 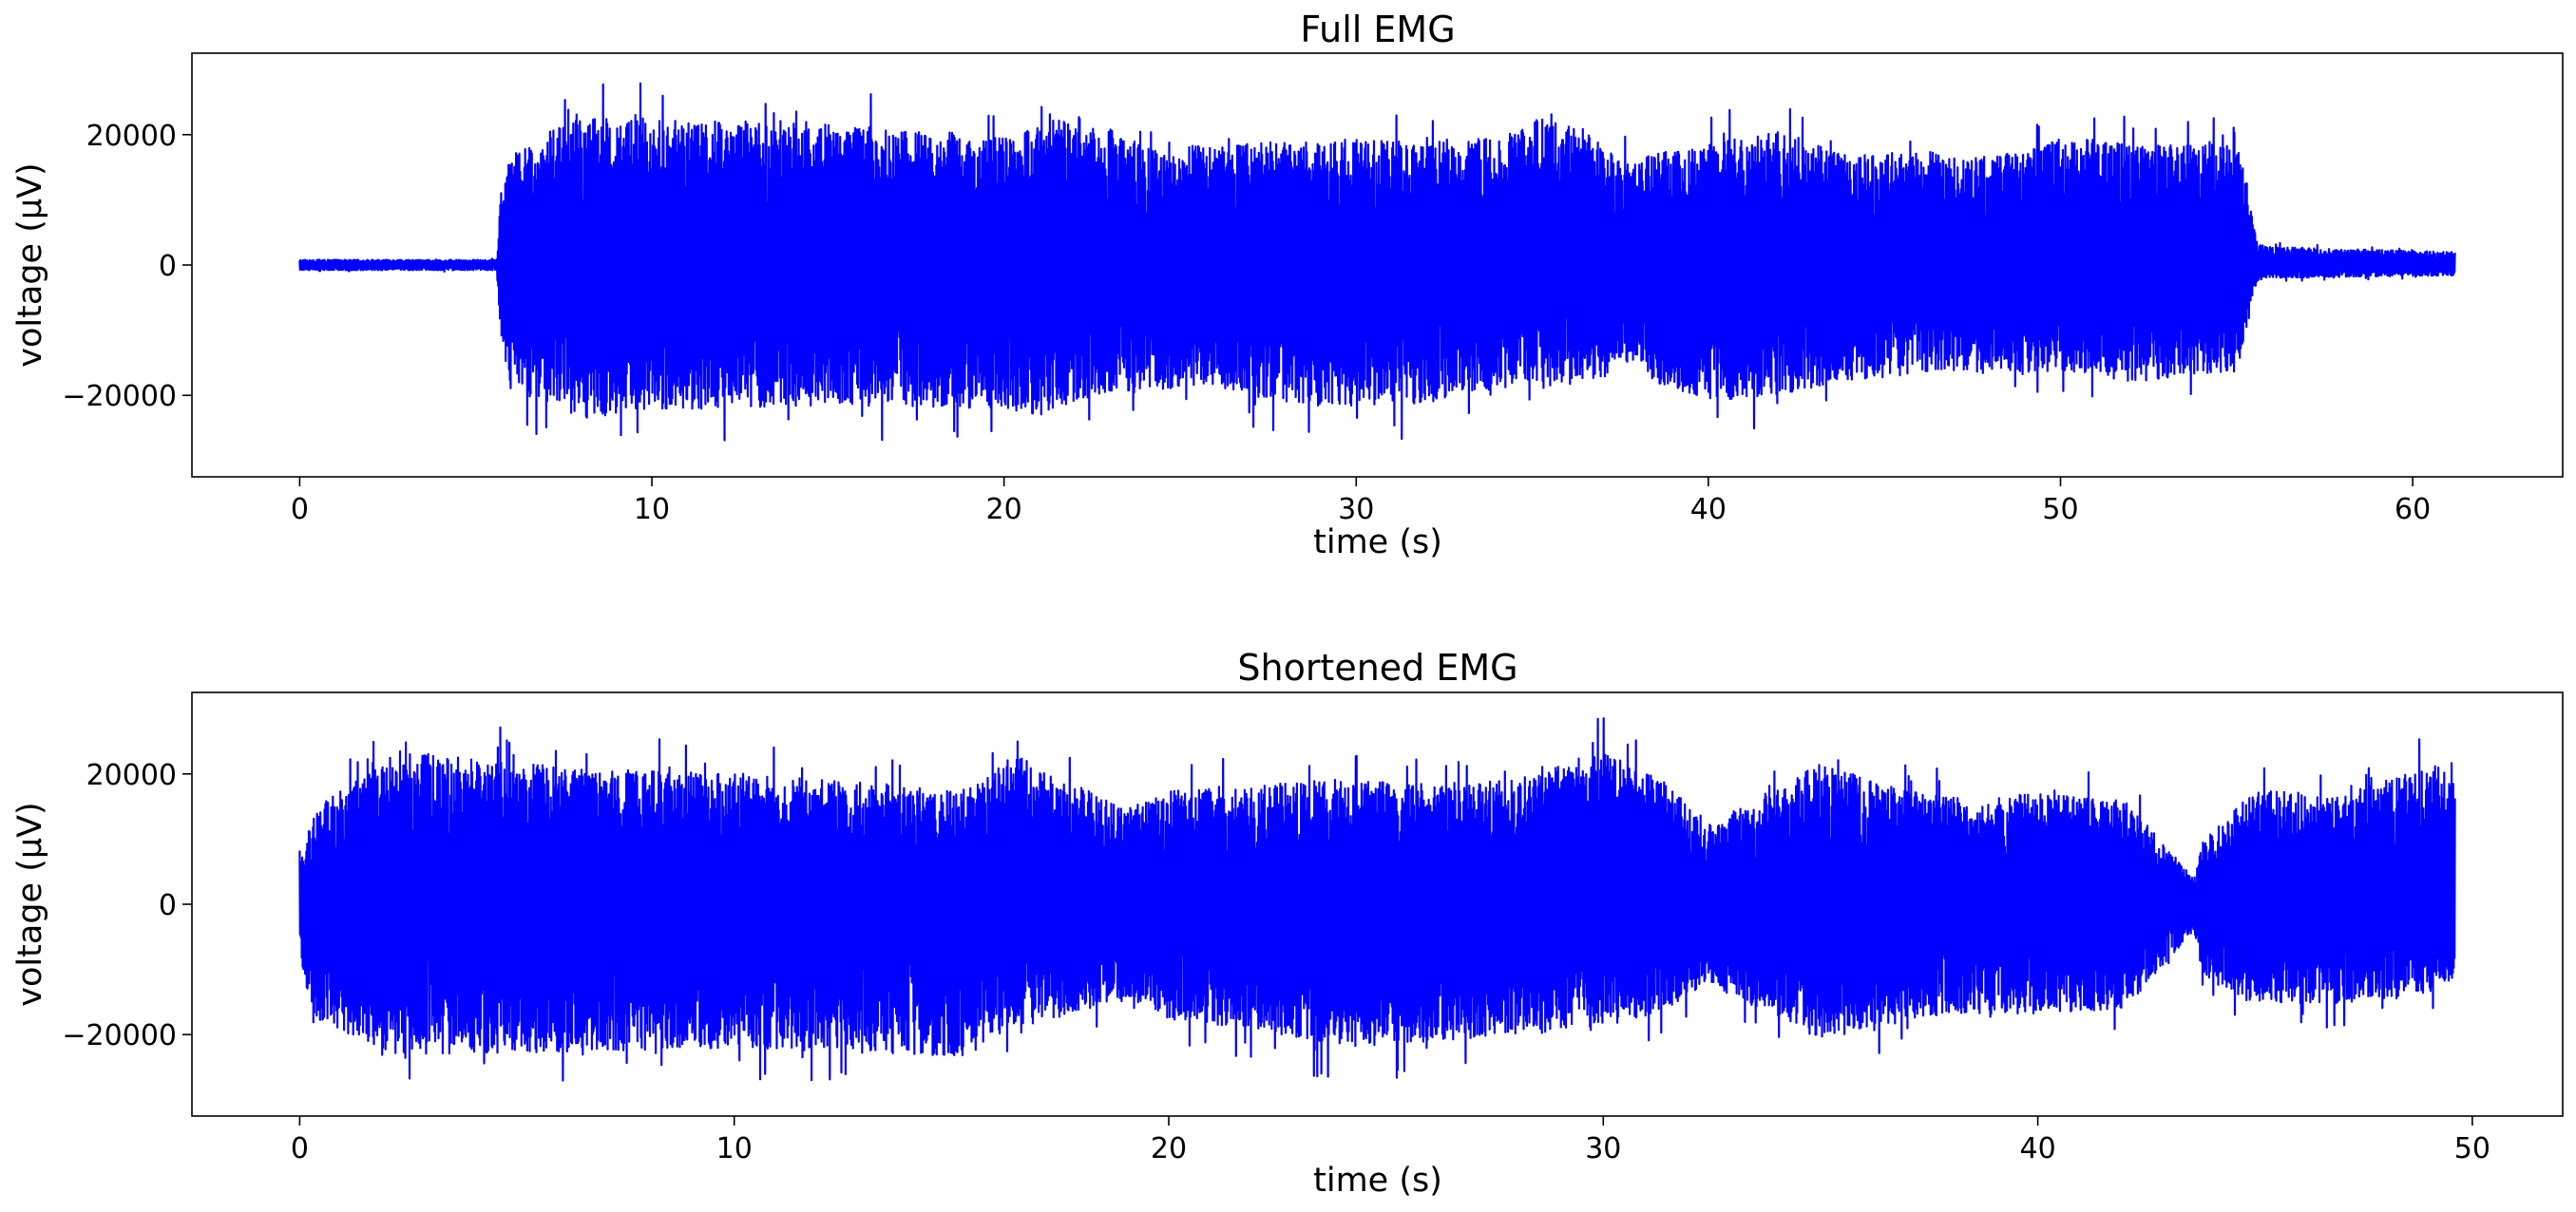 I want to click on full-emg-title: Full EMG, so click(x=1377, y=29).